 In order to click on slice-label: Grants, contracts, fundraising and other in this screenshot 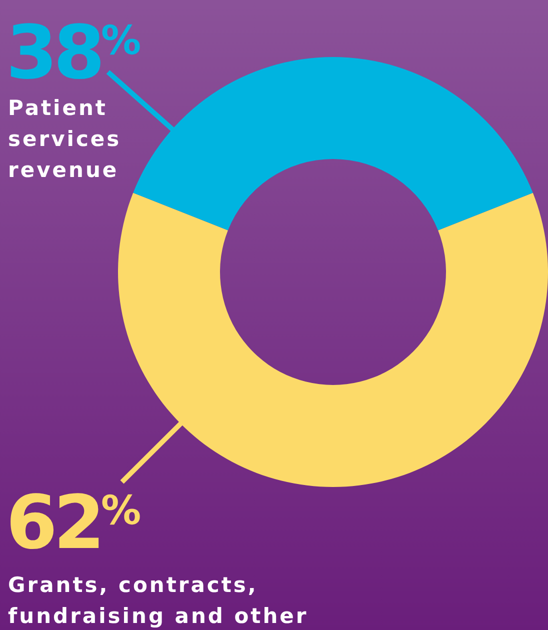, I will do `click(158, 600)`.